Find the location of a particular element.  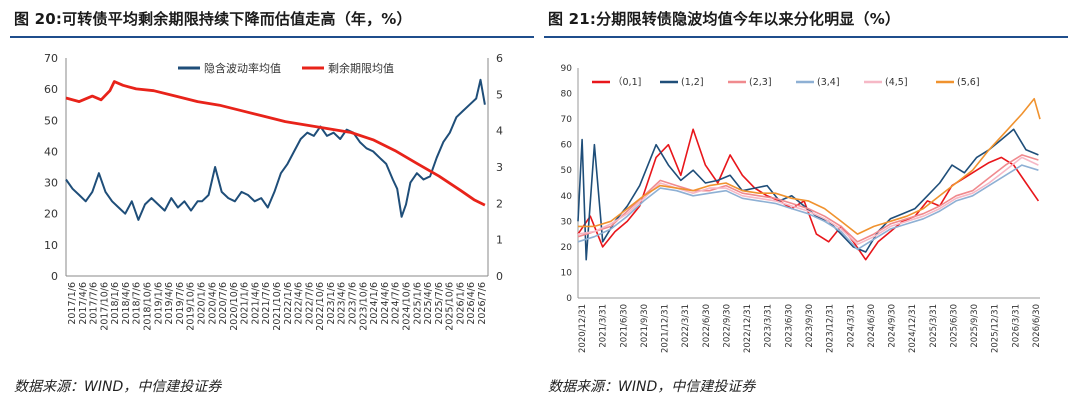

x-tick-label: 2017/1/6 is located at coordinates (72, 303).